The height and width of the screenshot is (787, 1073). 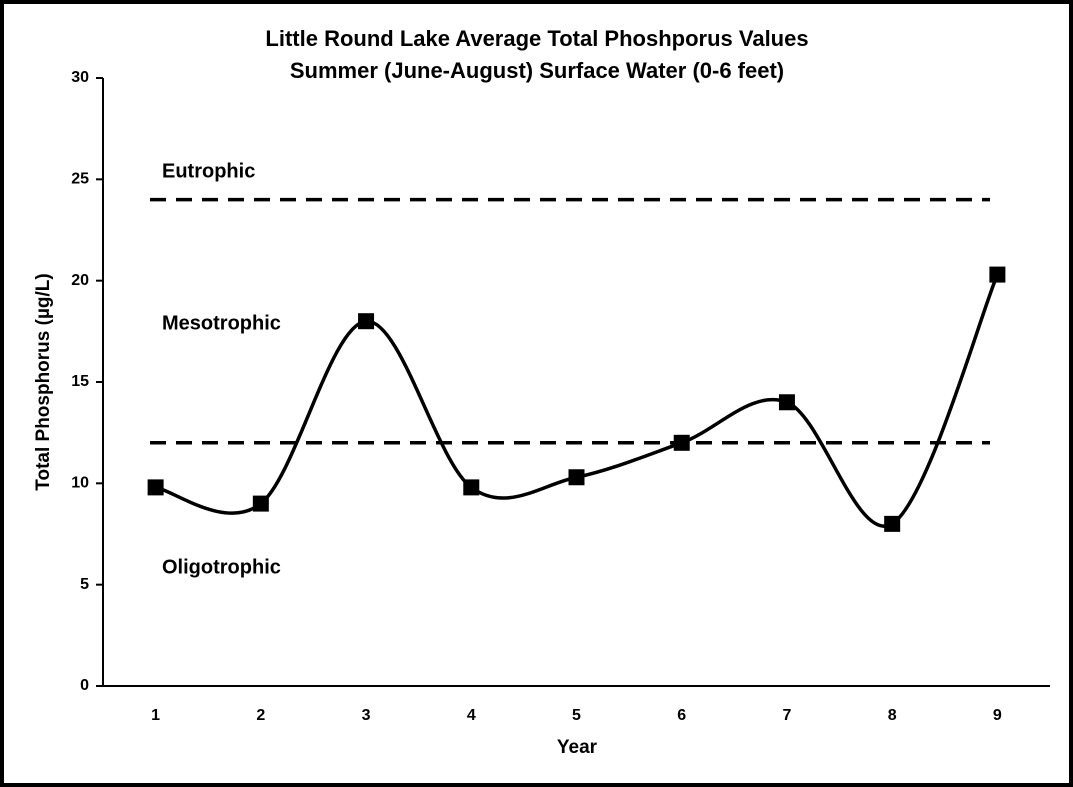 What do you see at coordinates (80, 280) in the screenshot?
I see `y-tick-label: 20` at bounding box center [80, 280].